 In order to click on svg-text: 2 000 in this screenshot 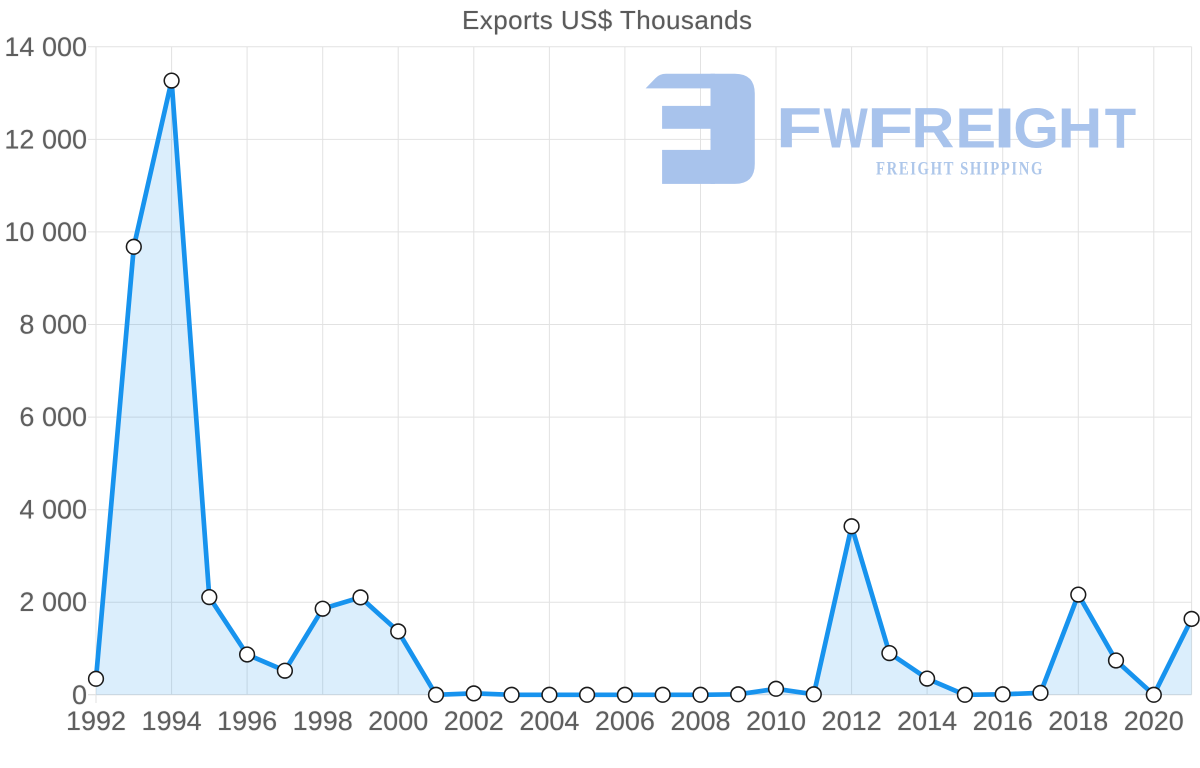, I will do `click(53, 602)`.